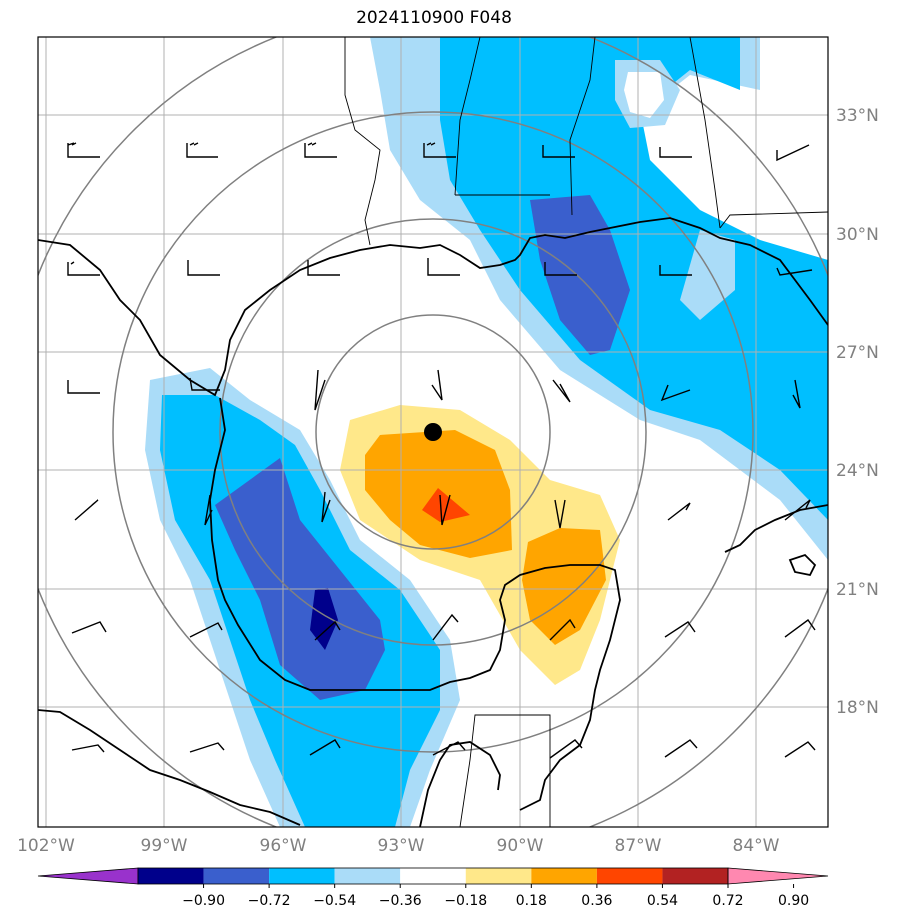  Describe the element at coordinates (480, 545) in the screenshot. I see `anomaly-positive` at that location.